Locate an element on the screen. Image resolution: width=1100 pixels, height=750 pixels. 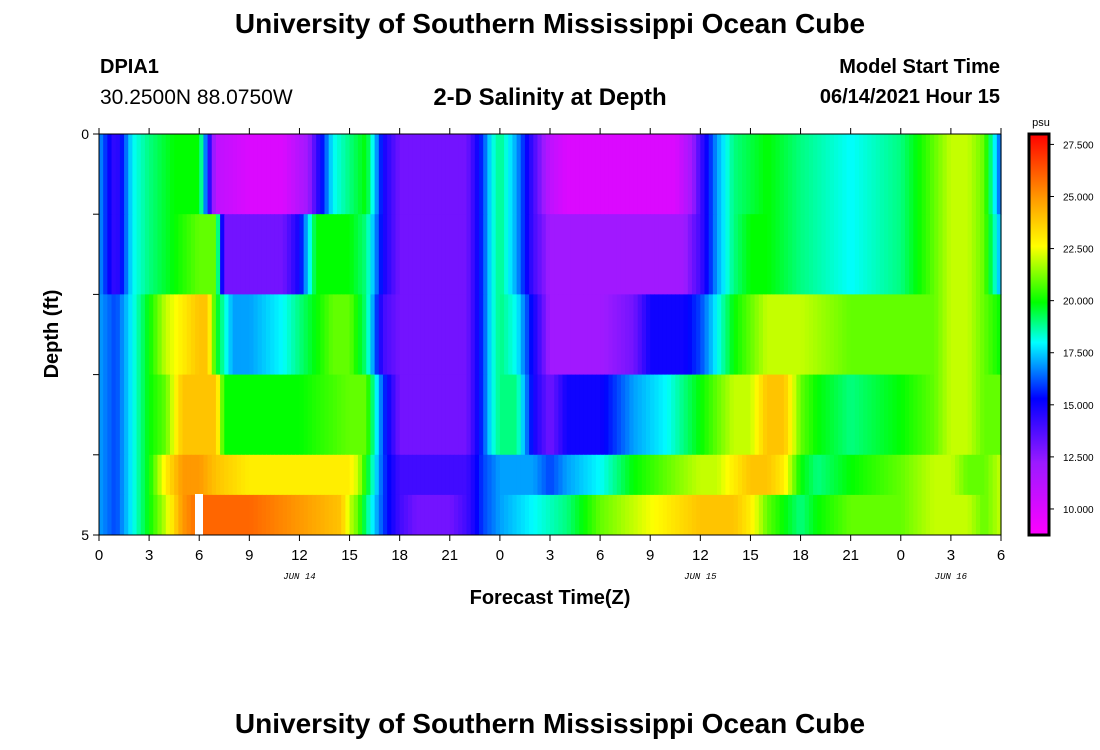
colorbar-tick-label: 25.000 is located at coordinates (1078, 197).